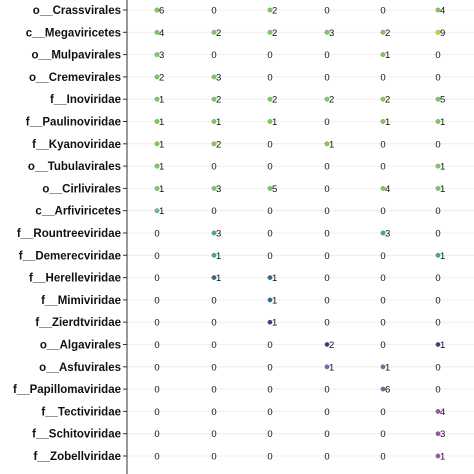  I want to click on row-label: f__Zierdtviridae, so click(78, 323).